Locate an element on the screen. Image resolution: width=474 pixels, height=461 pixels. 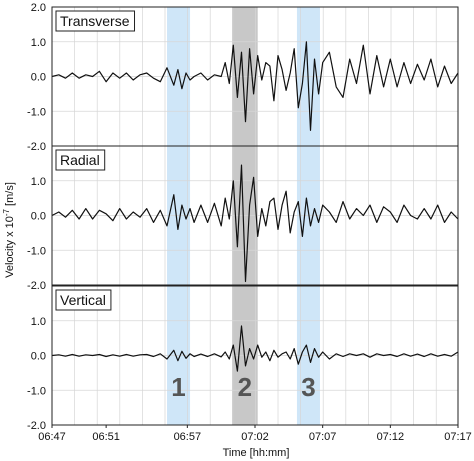
y-axis-label-unit: [m/s] is located at coordinates (10, 195).